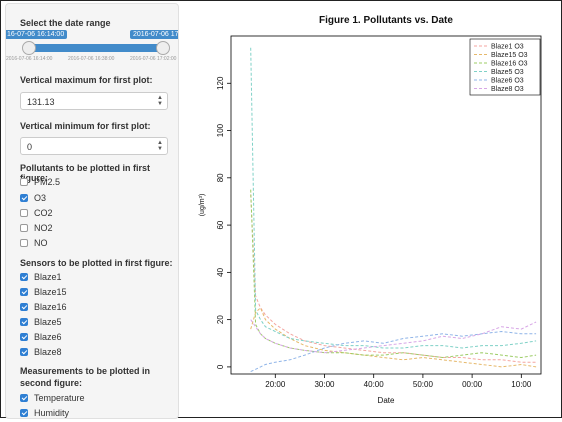 This screenshot has height=422, width=562. Describe the element at coordinates (507, 47) in the screenshot. I see `legend-entry: Blaze1 O3` at that location.